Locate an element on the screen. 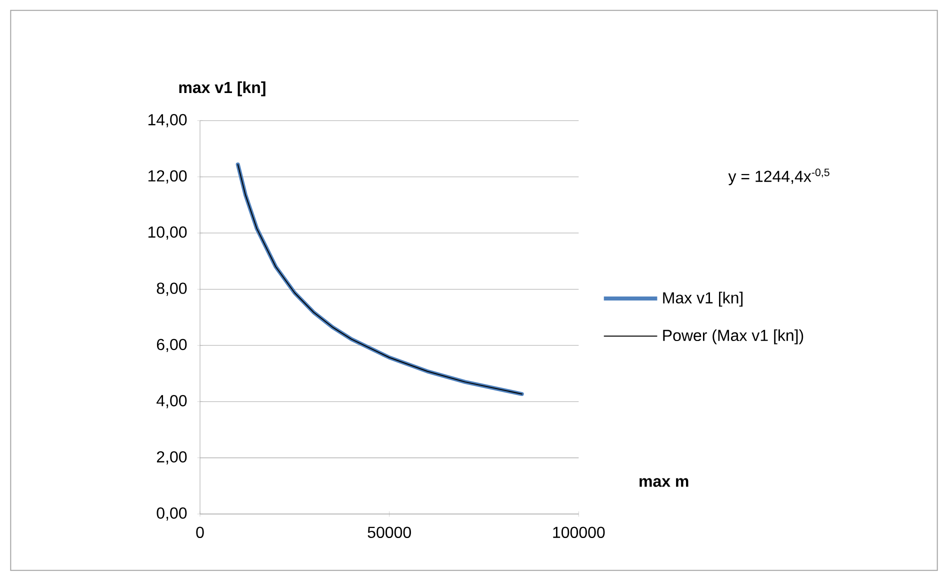 This screenshot has height=581, width=949. y-tick-label: 2,00 is located at coordinates (171, 457).